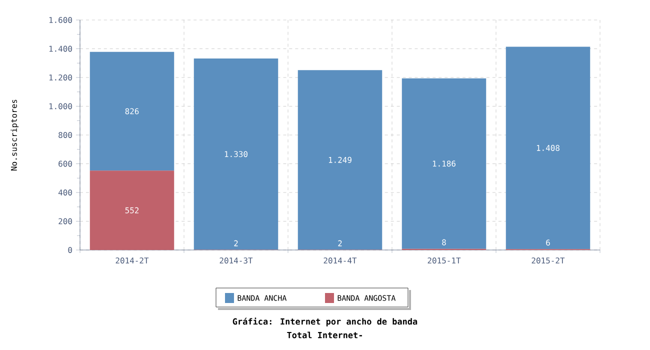  I want to click on text: Gráfica: Internet por ancho de banda, so click(325, 322).